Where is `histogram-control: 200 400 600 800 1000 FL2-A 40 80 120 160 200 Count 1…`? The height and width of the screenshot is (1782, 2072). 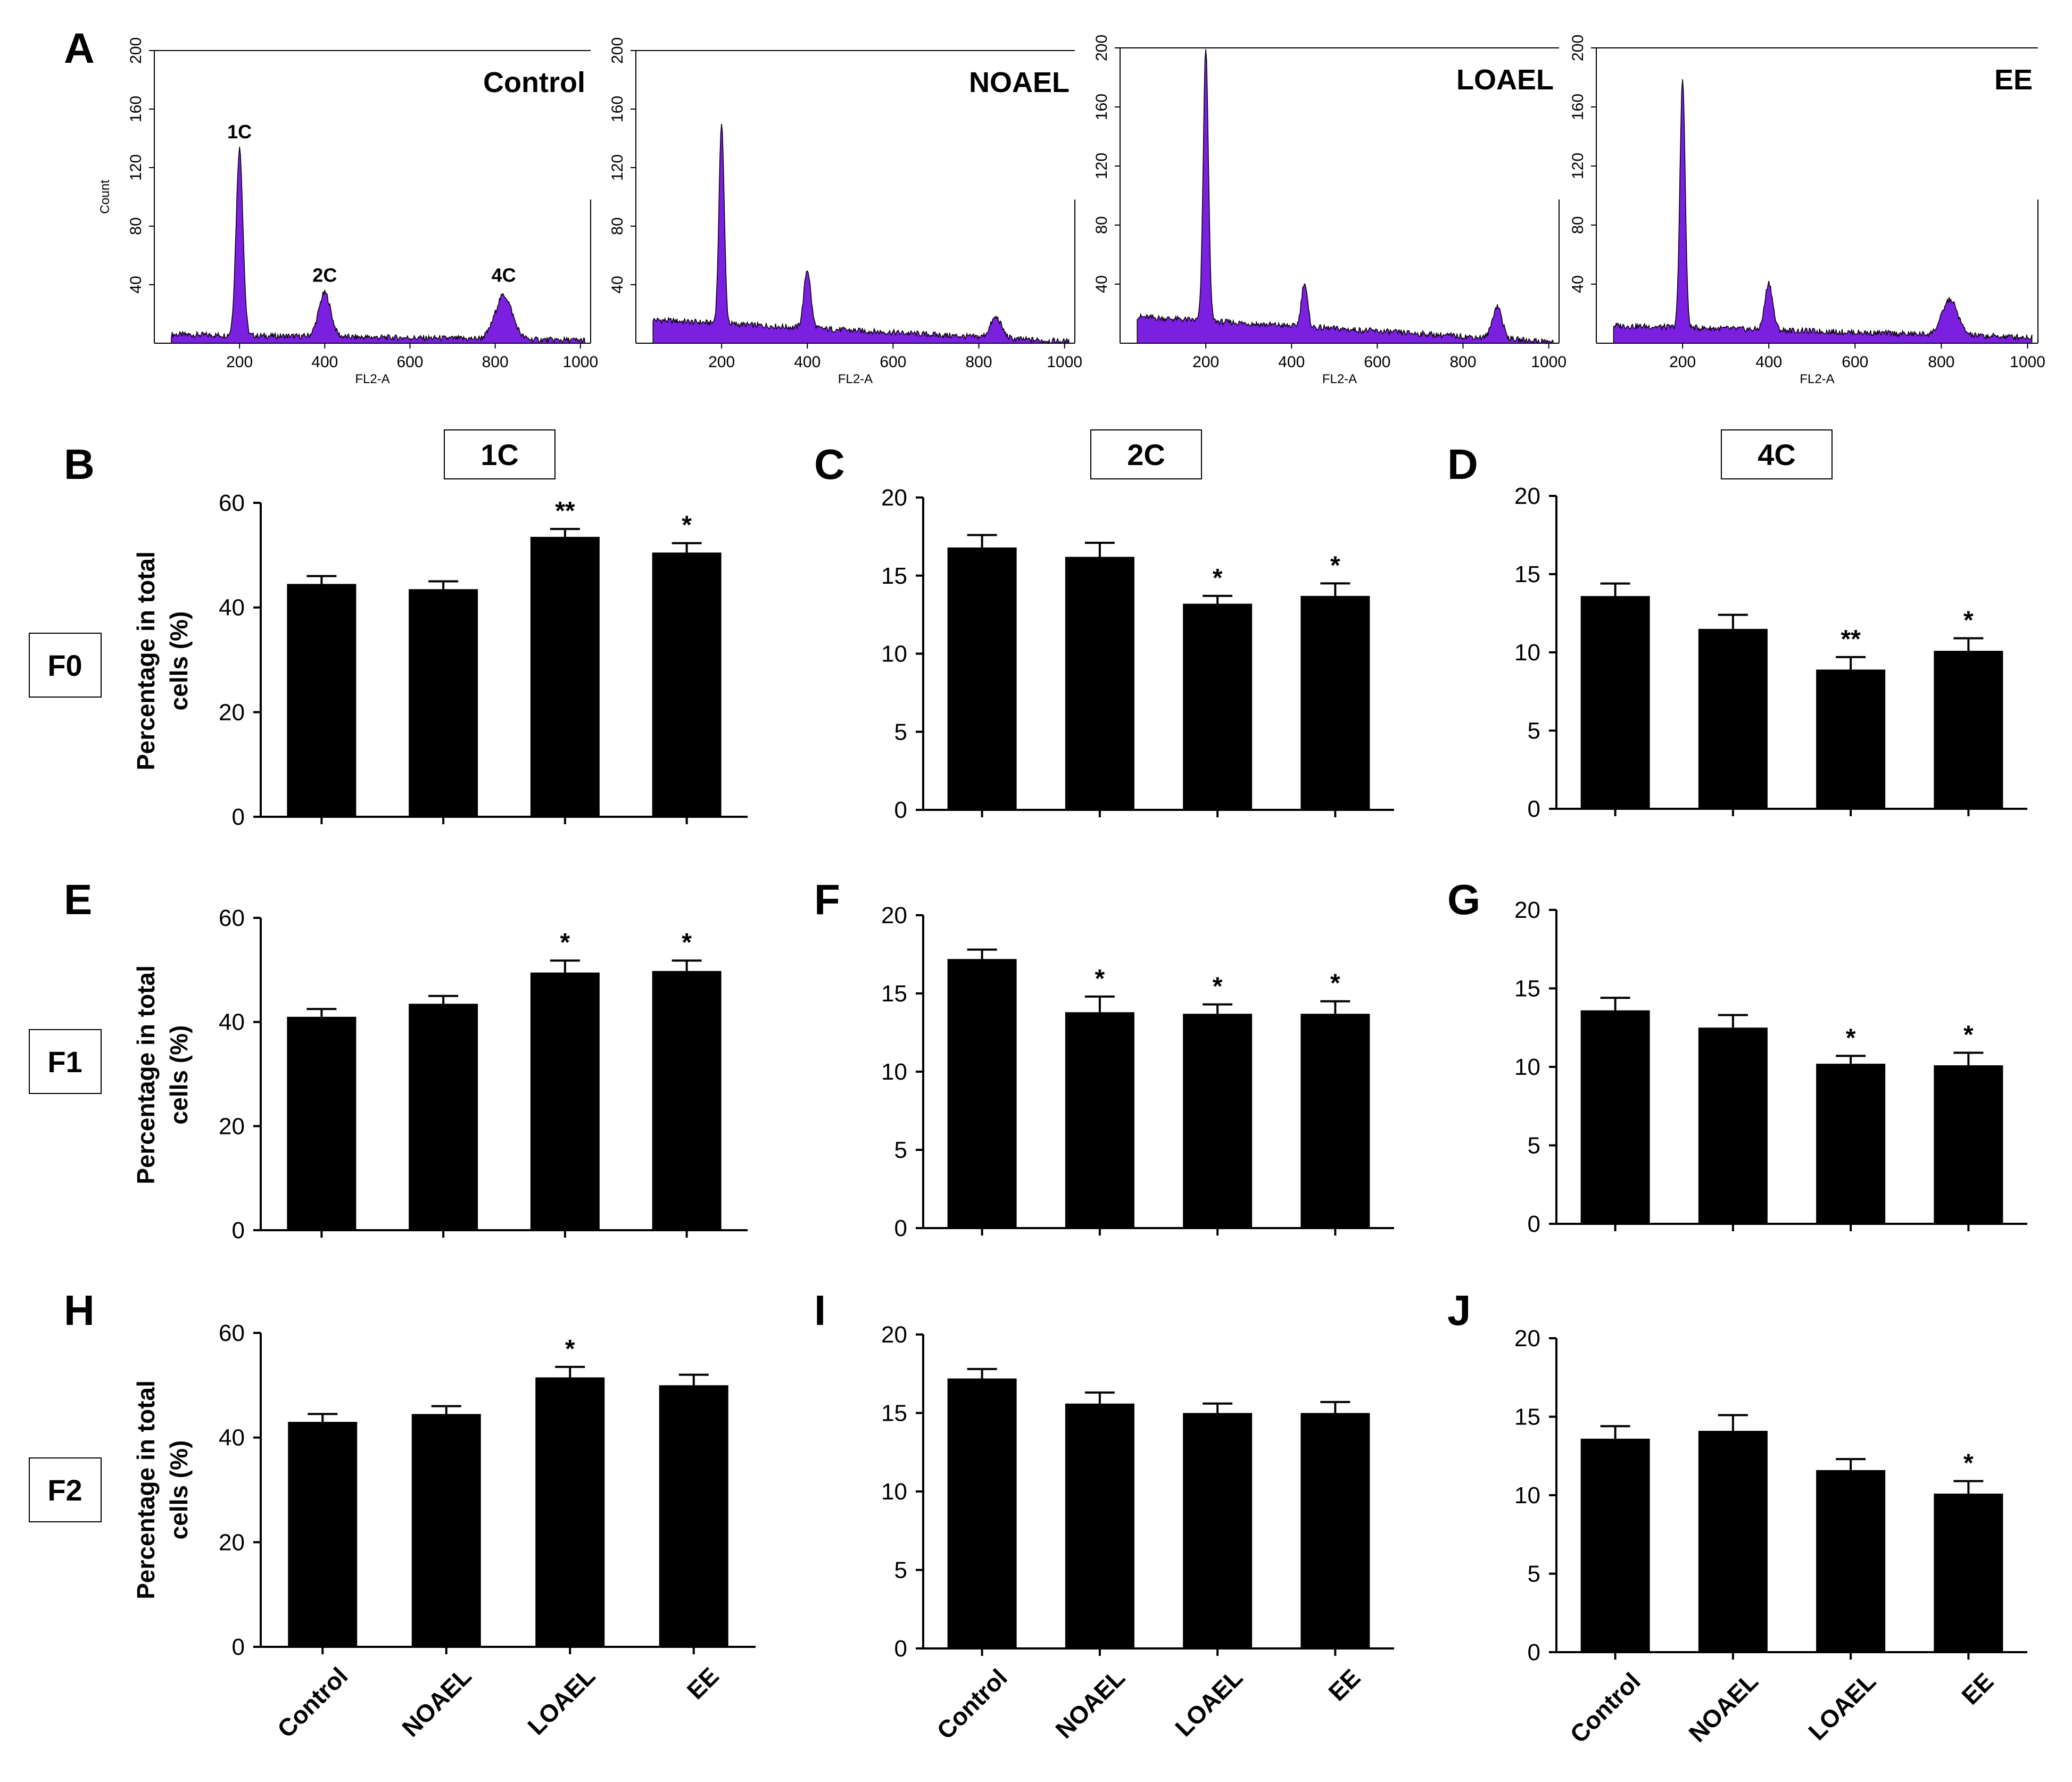 histogram-control: 200 400 600 800 1000 FL2-A 40 80 120 160 200 Count 1… is located at coordinates (348, 212).